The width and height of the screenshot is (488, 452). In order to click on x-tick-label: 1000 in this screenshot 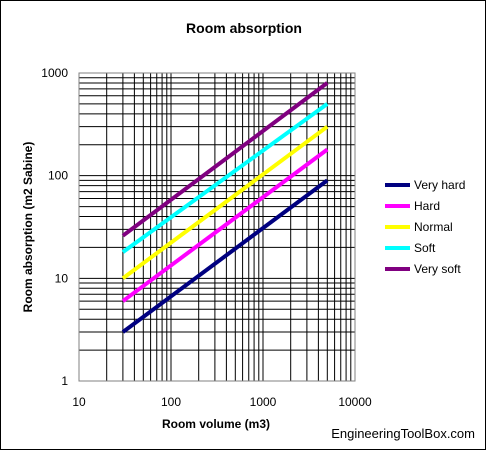, I will do `click(263, 402)`.